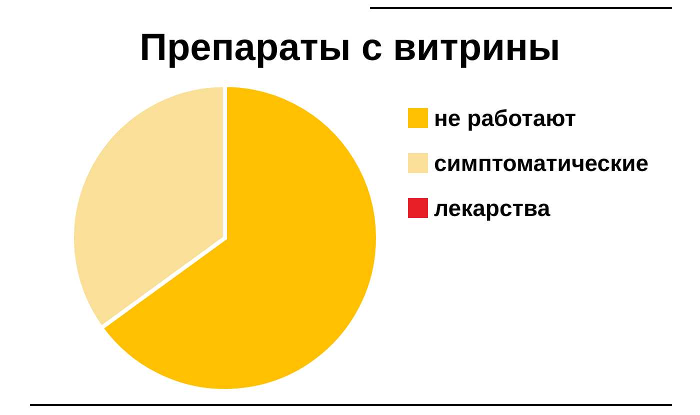  What do you see at coordinates (541, 163) in the screenshot?
I see `legend-label: симптоматические` at bounding box center [541, 163].